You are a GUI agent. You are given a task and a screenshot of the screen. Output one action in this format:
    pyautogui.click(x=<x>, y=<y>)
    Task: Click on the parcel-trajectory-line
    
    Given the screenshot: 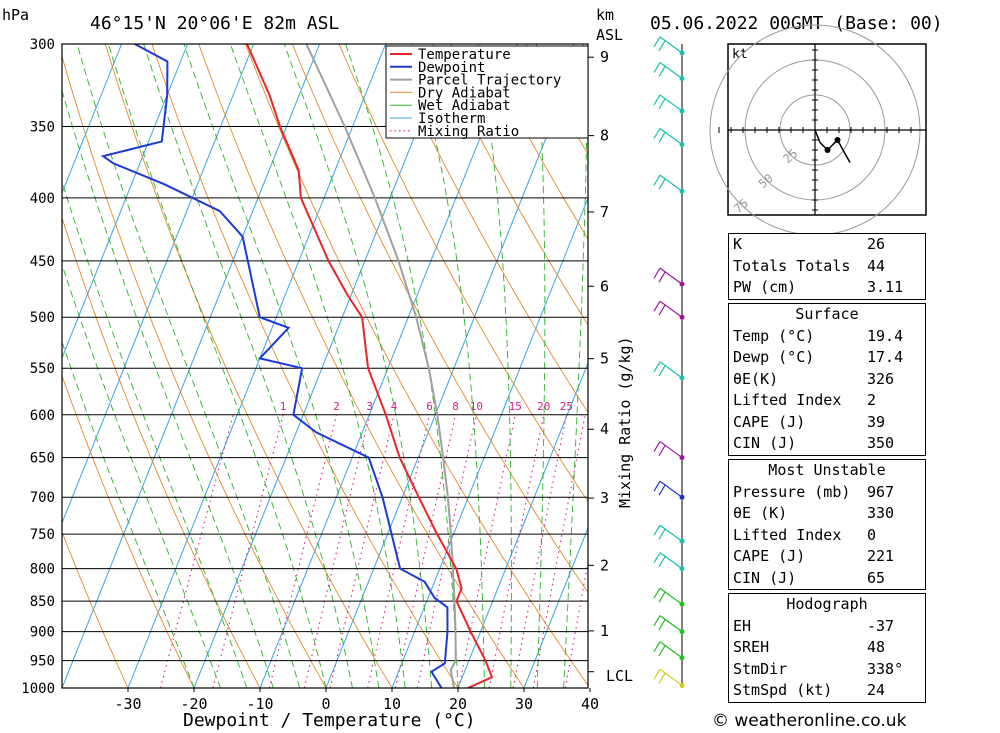 What is the action you would take?
    pyautogui.click(x=381, y=366)
    